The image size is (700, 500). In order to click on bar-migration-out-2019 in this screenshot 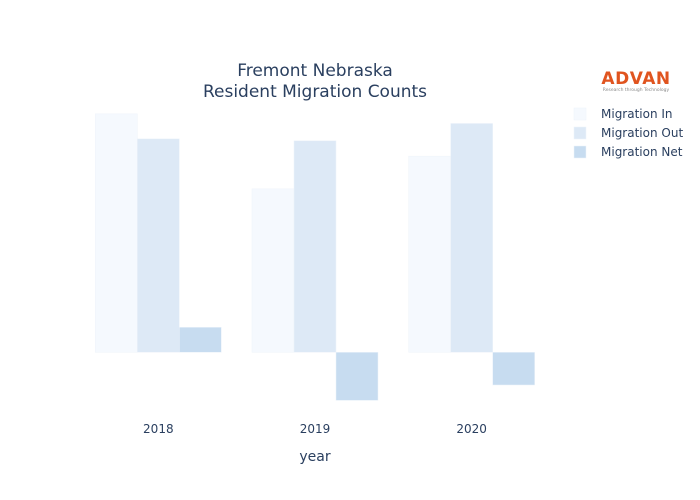, I will do `click(315, 246)`.